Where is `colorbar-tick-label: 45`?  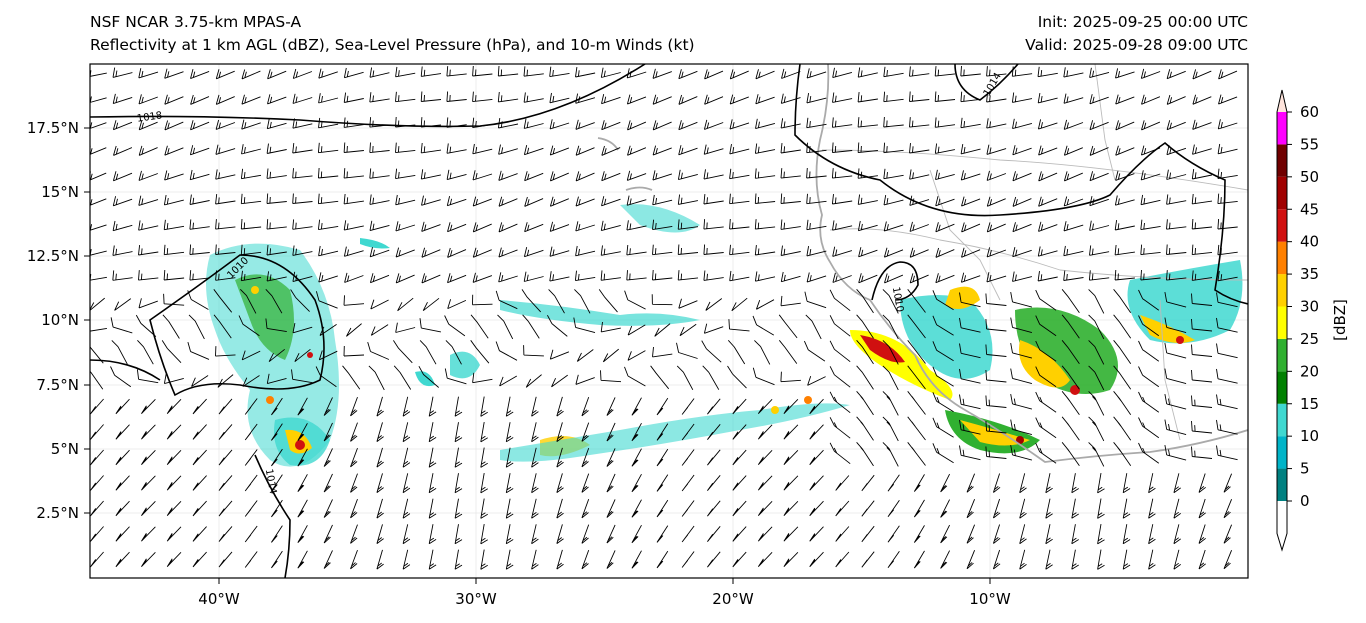
colorbar-tick-label: 45 is located at coordinates (1309, 209).